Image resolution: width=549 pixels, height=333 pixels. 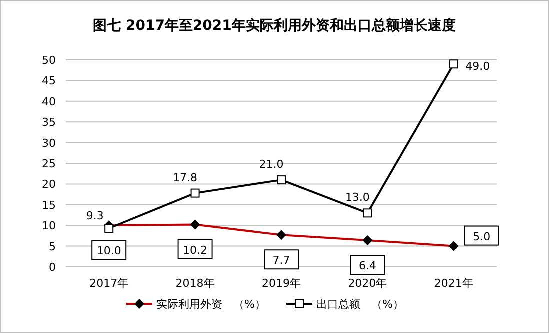 What do you see at coordinates (49, 143) in the screenshot?
I see `y-tick-label: 30` at bounding box center [49, 143].